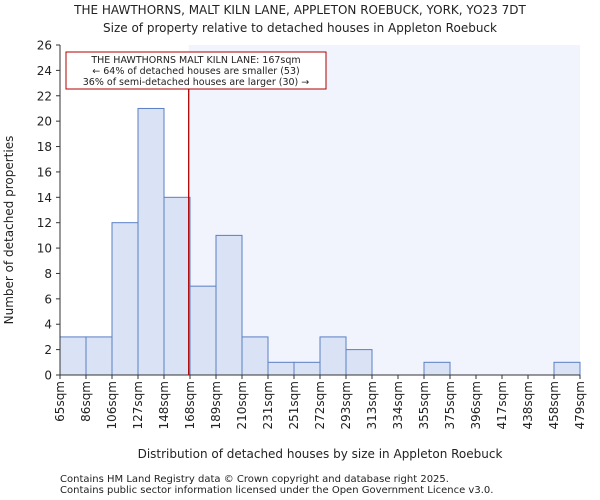  I want to click on x-tick-label: 210sqm, so click(242, 405).